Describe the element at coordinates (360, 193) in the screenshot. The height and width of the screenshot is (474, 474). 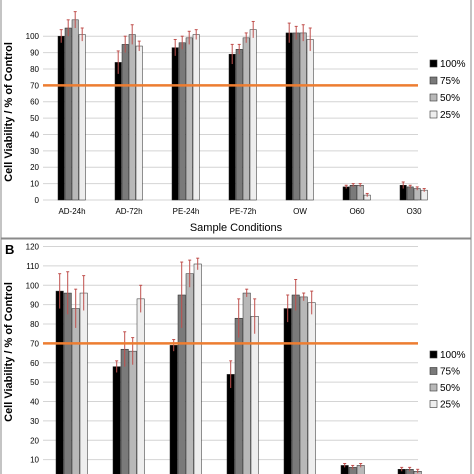
I see `bar-50pct-o60` at that location.